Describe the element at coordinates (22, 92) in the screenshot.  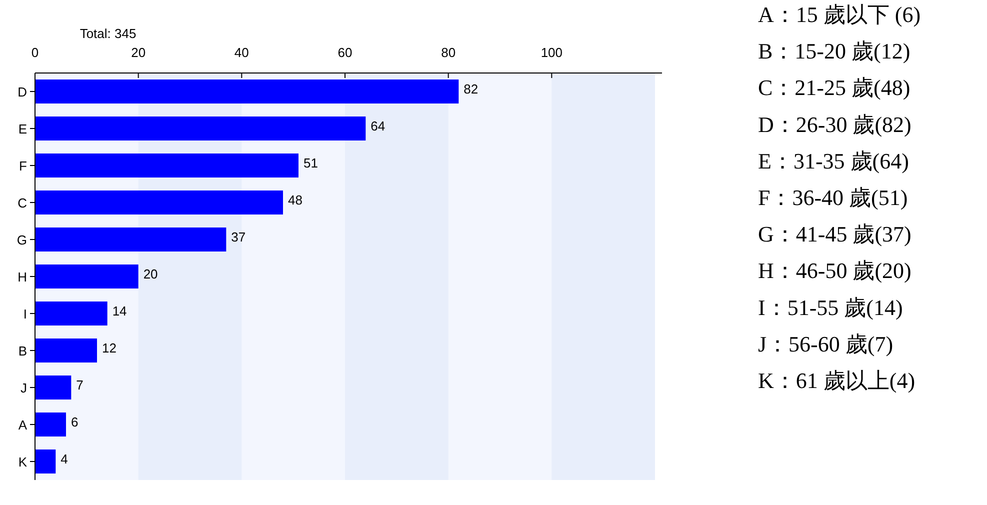
I see `y-tick-label: D` at that location.